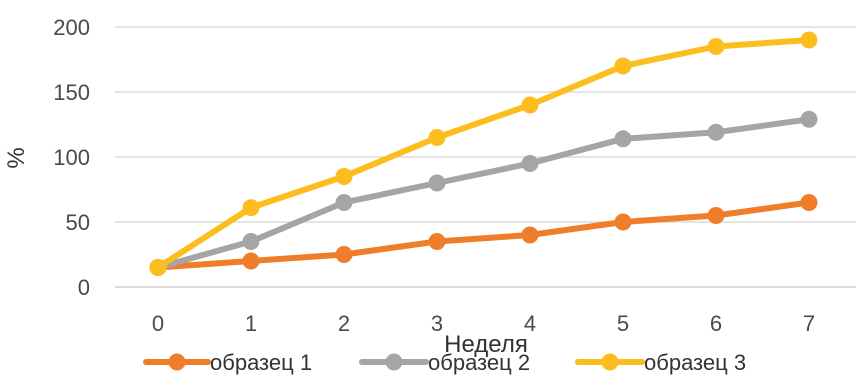  Describe the element at coordinates (251, 323) in the screenshot. I see `x-tick-label: 1` at that location.